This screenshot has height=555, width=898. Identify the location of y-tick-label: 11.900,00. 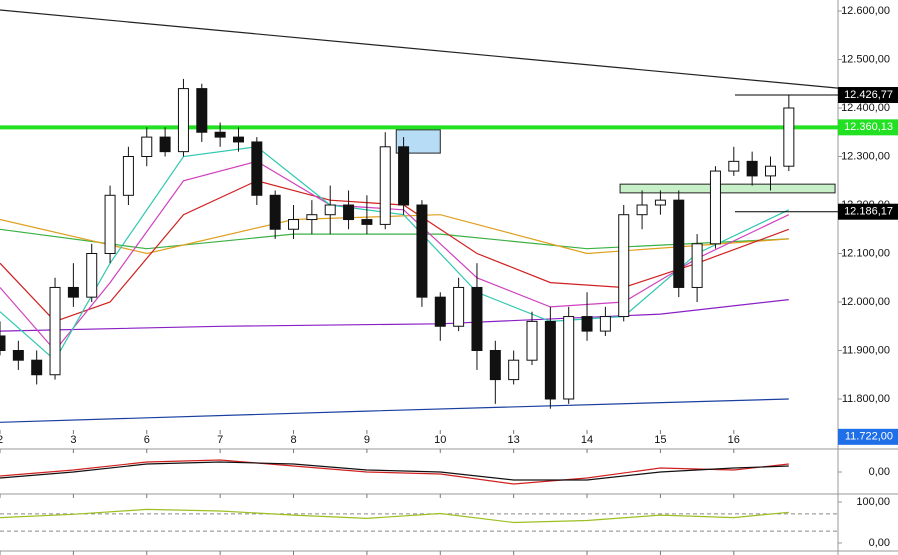
(866, 350).